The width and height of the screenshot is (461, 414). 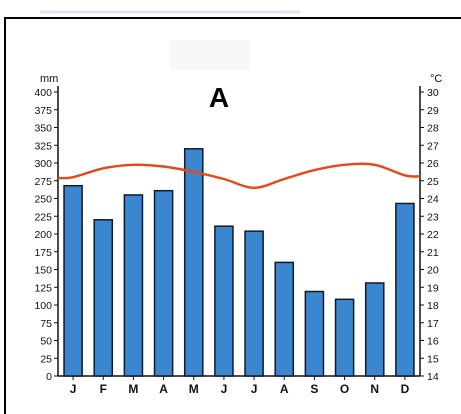 I want to click on right-tick-label: 17, so click(x=433, y=324).